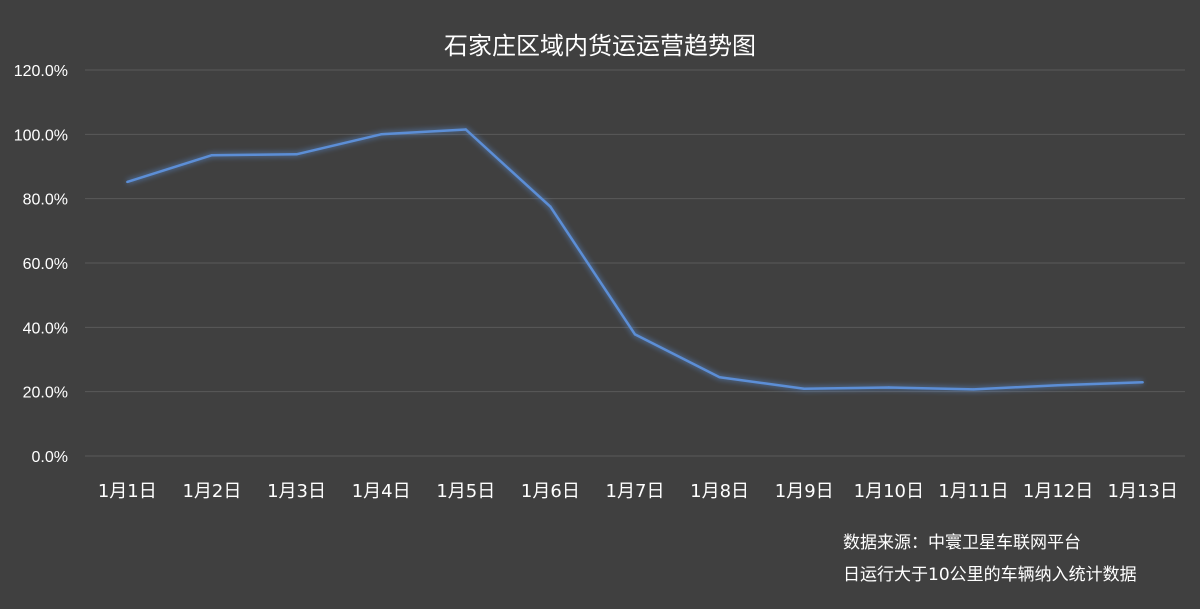  Describe the element at coordinates (296, 491) in the screenshot. I see `x-tick-label: 1月3日` at that location.